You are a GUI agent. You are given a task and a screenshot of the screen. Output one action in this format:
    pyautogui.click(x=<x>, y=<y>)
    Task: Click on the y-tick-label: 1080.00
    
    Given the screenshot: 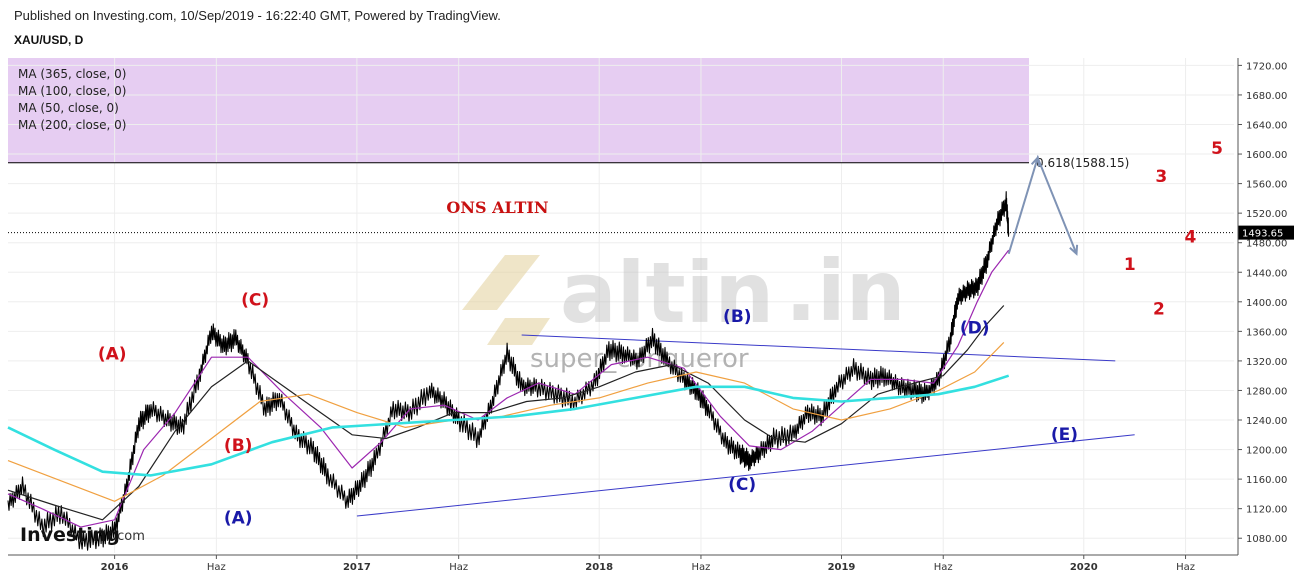 What is the action you would take?
    pyautogui.click(x=1266, y=539)
    